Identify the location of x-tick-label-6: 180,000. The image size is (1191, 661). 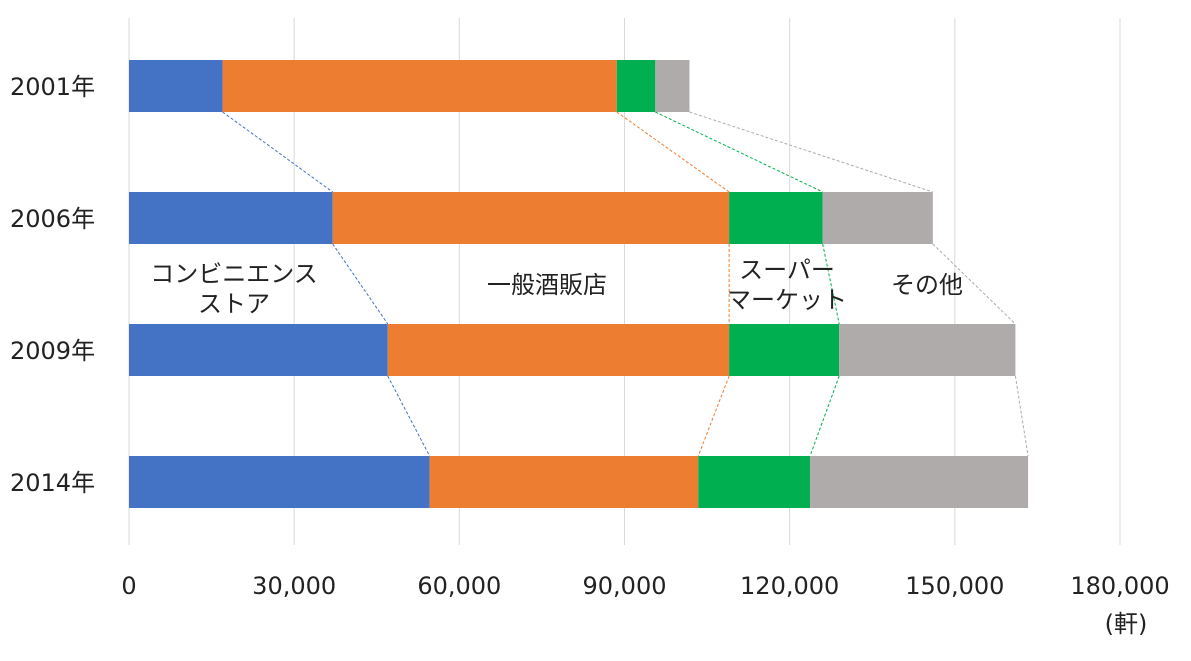
(1119, 586).